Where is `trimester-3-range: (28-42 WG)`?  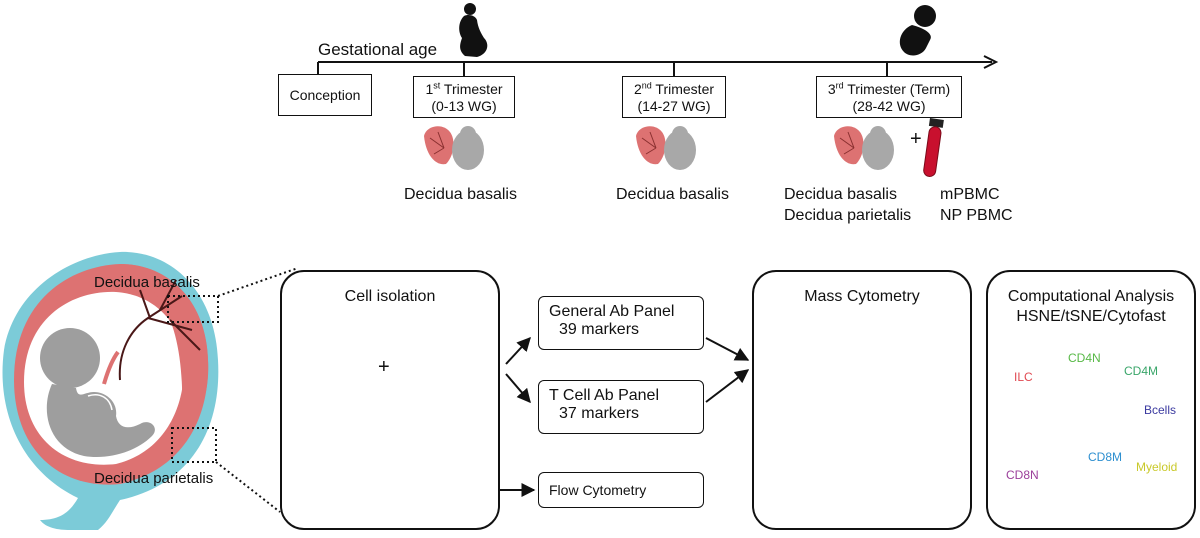 trimester-3-range: (28-42 WG) is located at coordinates (889, 106).